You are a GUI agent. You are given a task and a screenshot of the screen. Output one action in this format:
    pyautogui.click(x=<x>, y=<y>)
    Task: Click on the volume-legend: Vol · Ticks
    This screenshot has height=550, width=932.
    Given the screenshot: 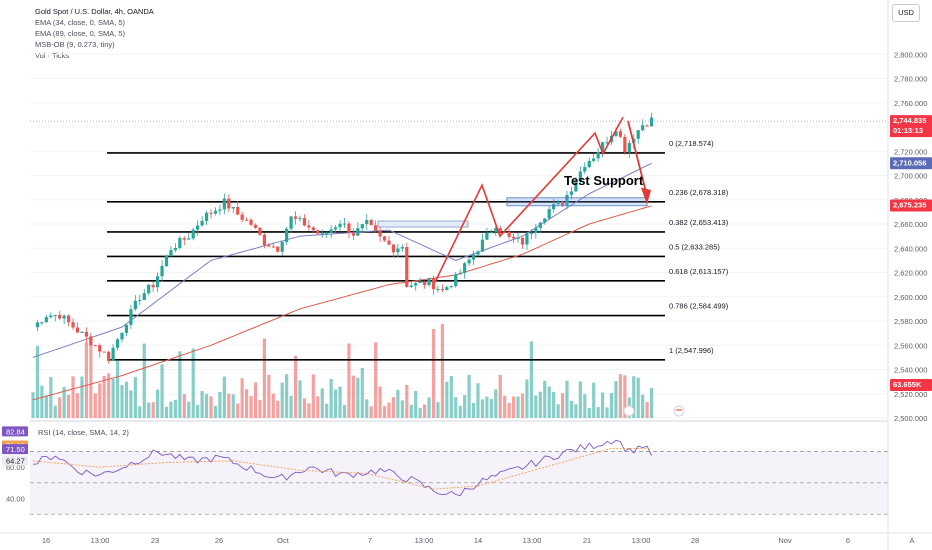 What is the action you would take?
    pyautogui.click(x=52, y=55)
    